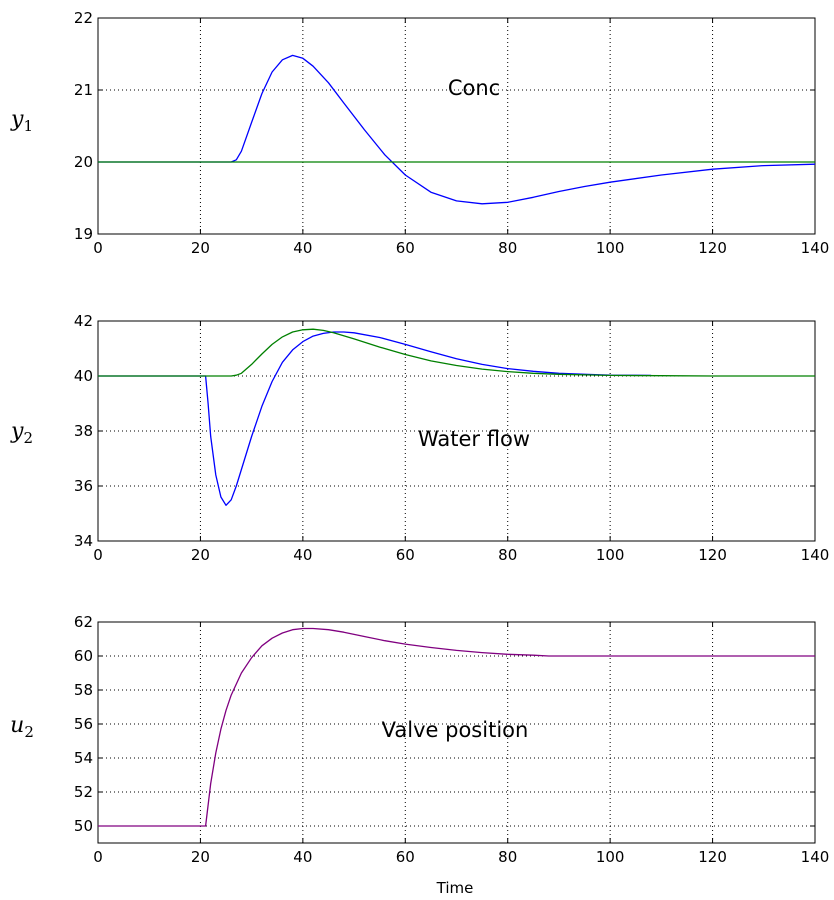 The image size is (834, 900). I want to click on annotation-conc: Conc, so click(474, 88).